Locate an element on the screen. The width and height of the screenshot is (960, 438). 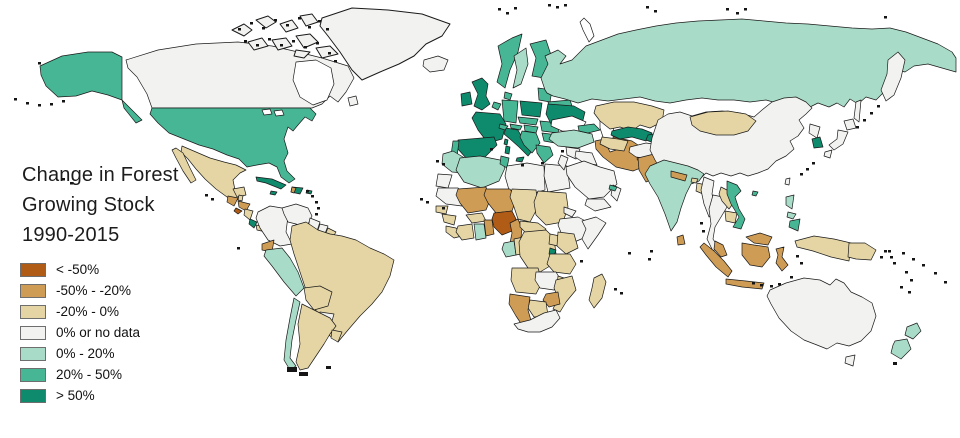
legend-row: < -50% is located at coordinates (80, 269).